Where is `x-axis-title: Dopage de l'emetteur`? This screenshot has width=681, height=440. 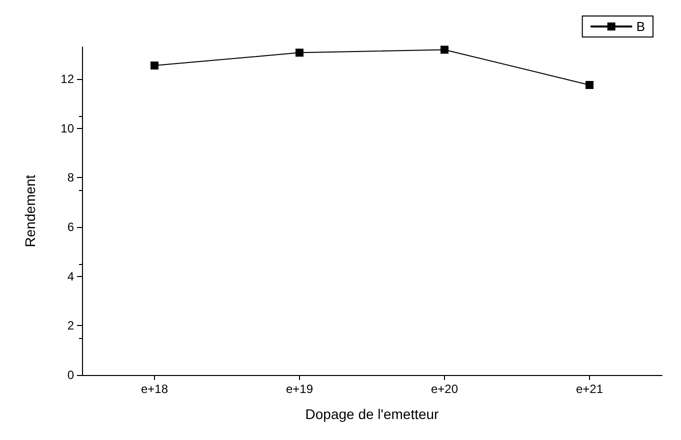
x-axis-title: Dopage de l'emetteur is located at coordinates (372, 414).